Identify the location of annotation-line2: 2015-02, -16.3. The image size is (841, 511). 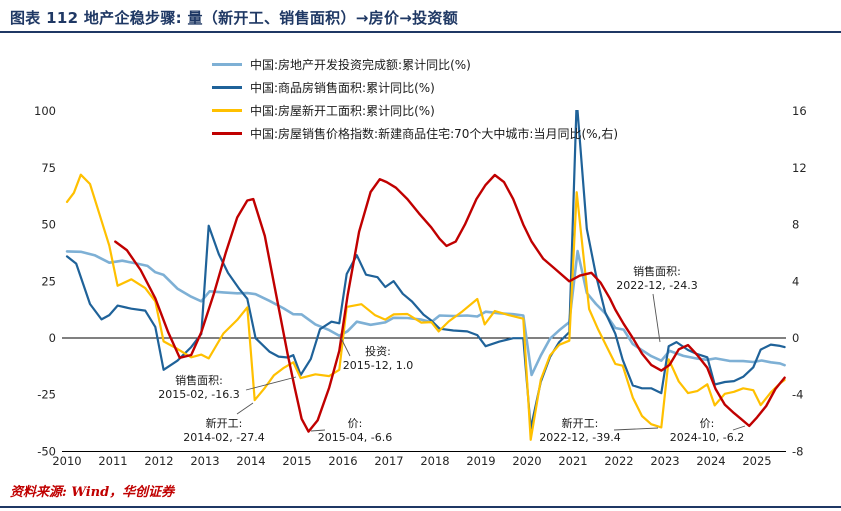
(198, 394).